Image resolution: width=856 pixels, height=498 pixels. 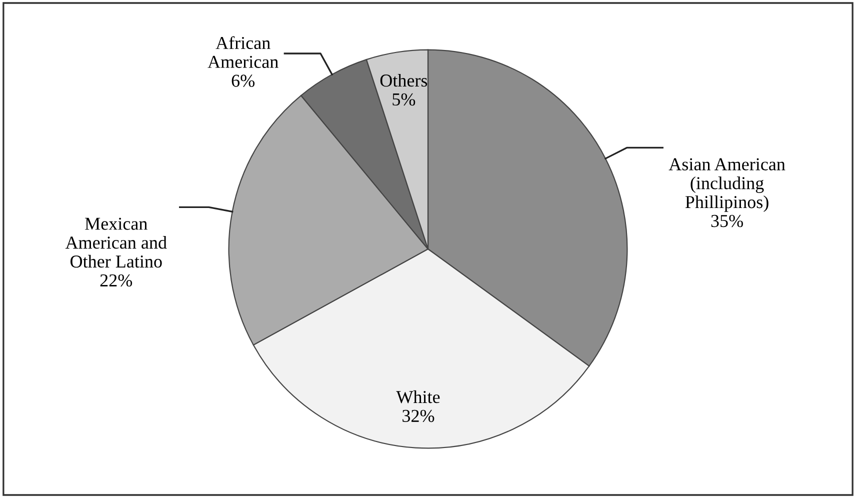 What do you see at coordinates (418, 416) in the screenshot?
I see `data-label: 32%` at bounding box center [418, 416].